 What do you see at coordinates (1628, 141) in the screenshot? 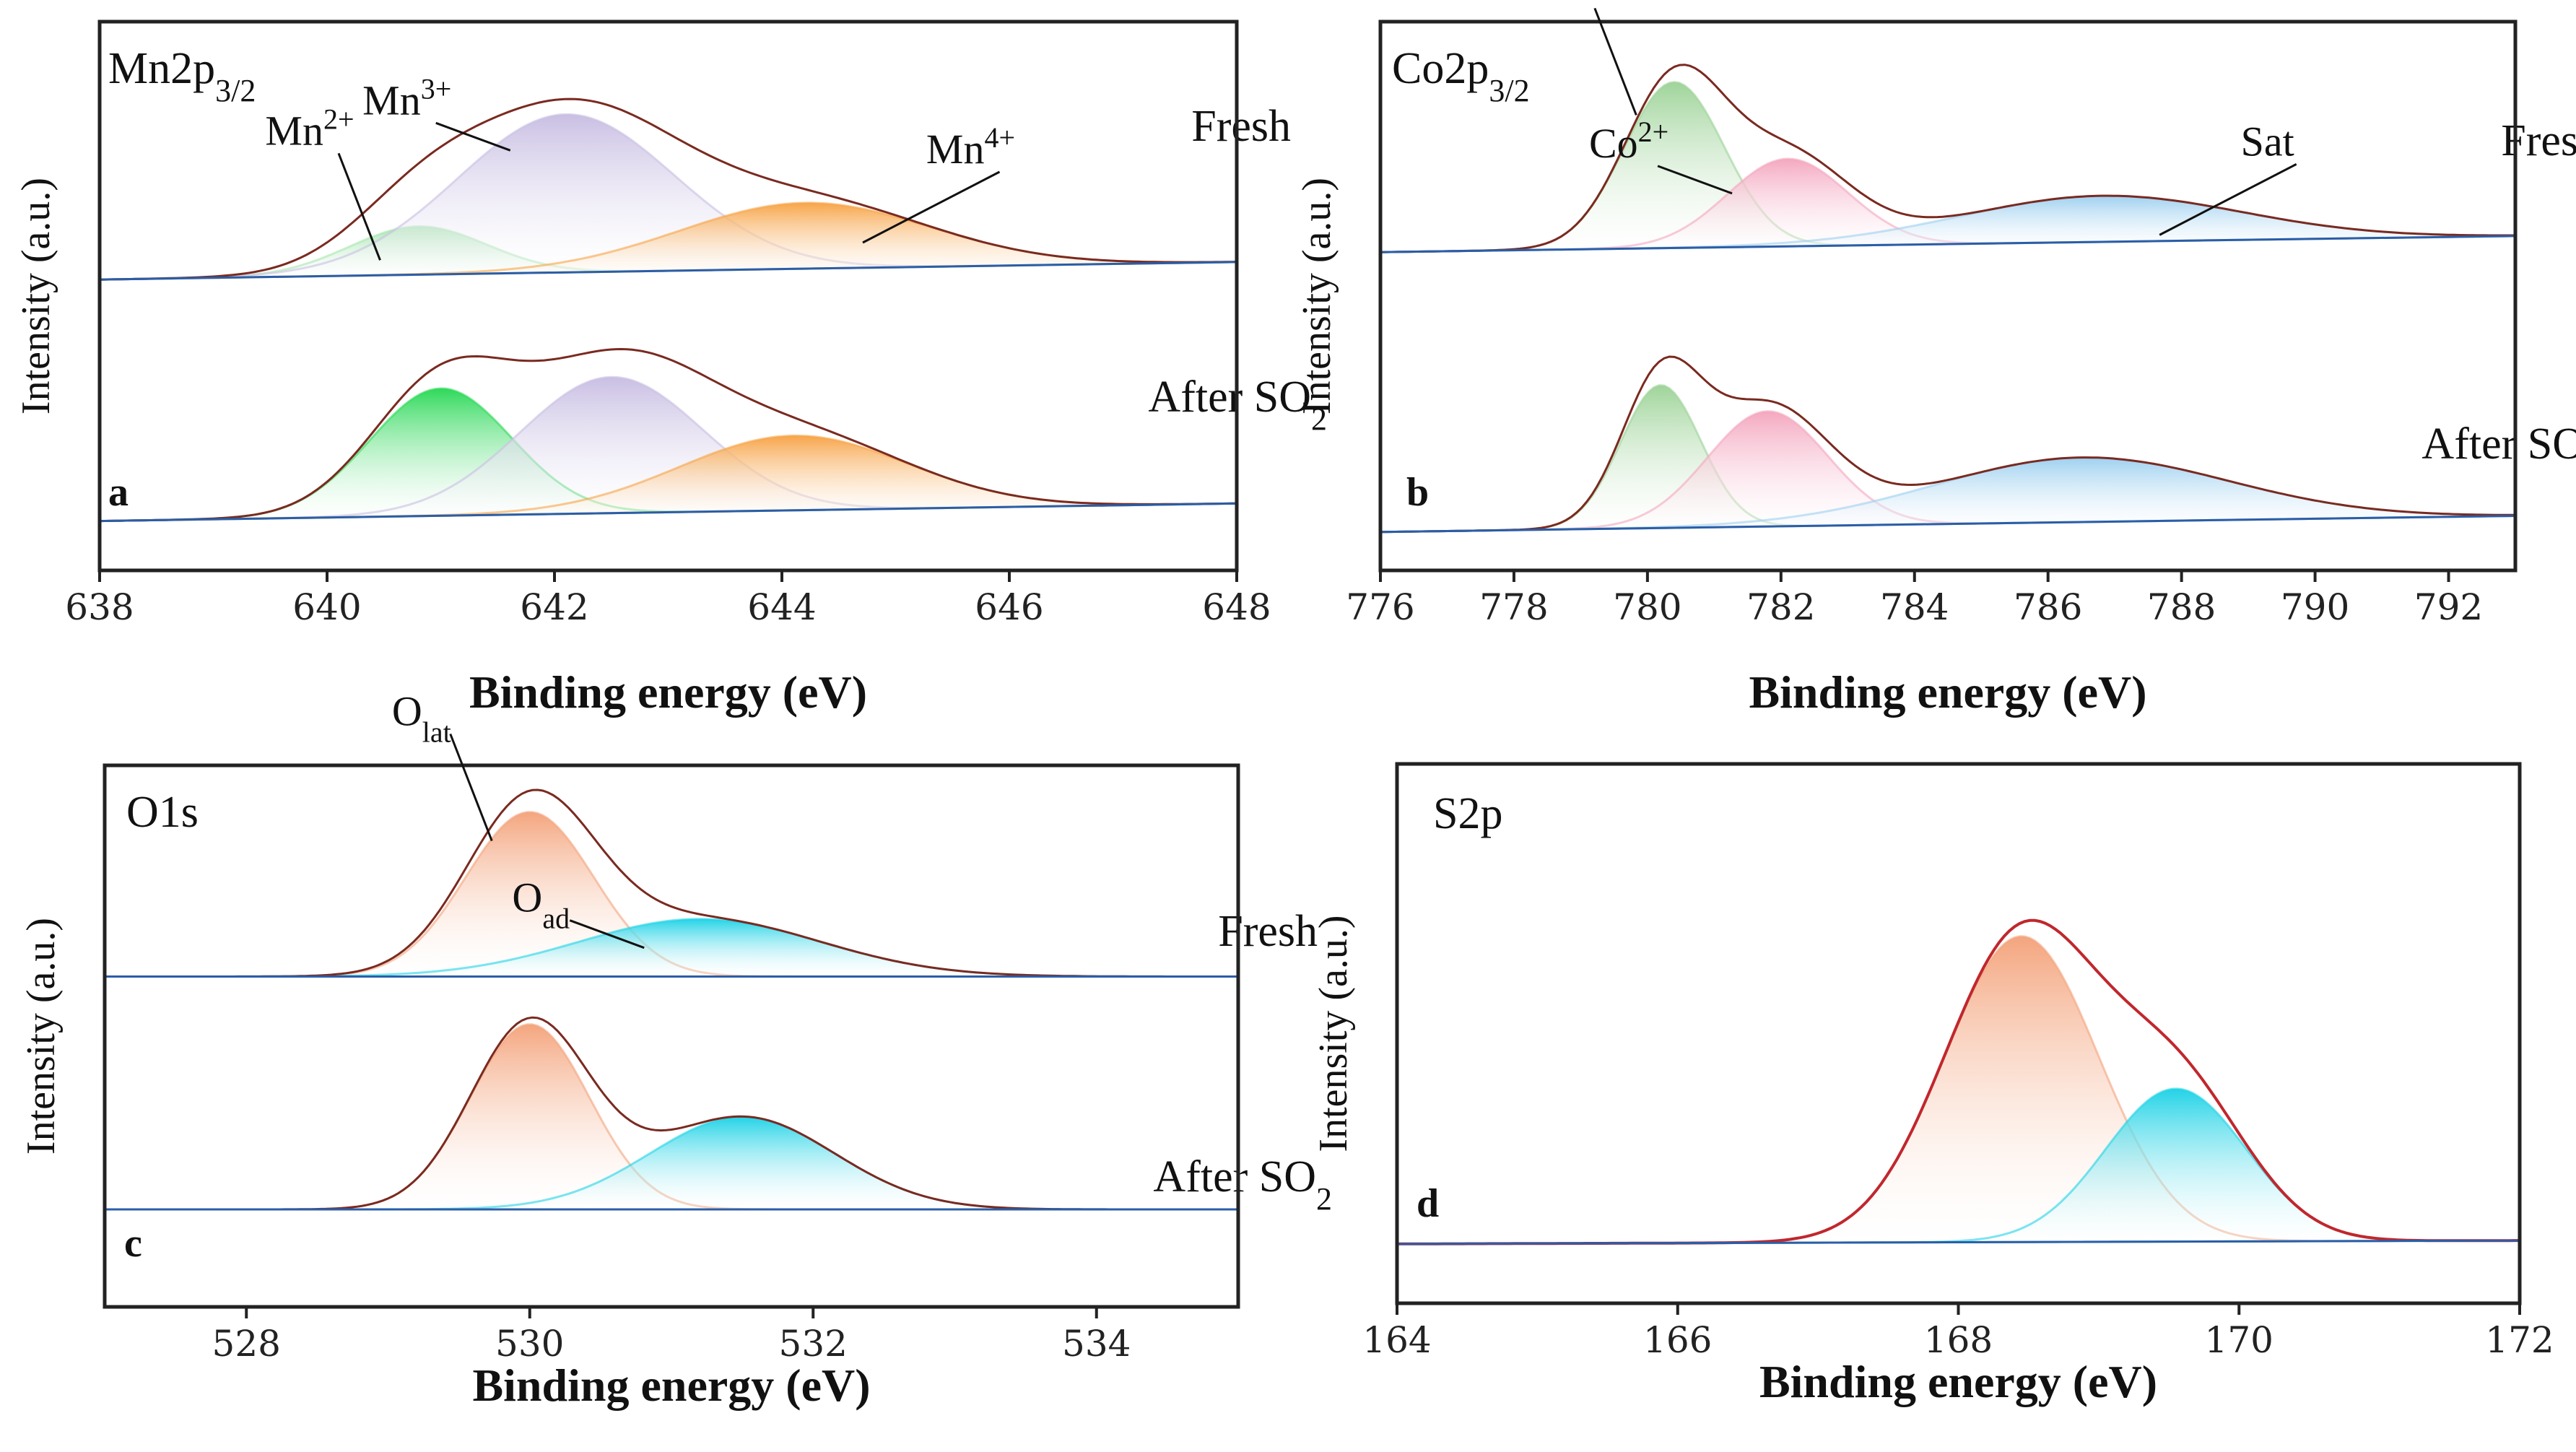
I see `peak-label-b-1: Co2+` at bounding box center [1628, 141].